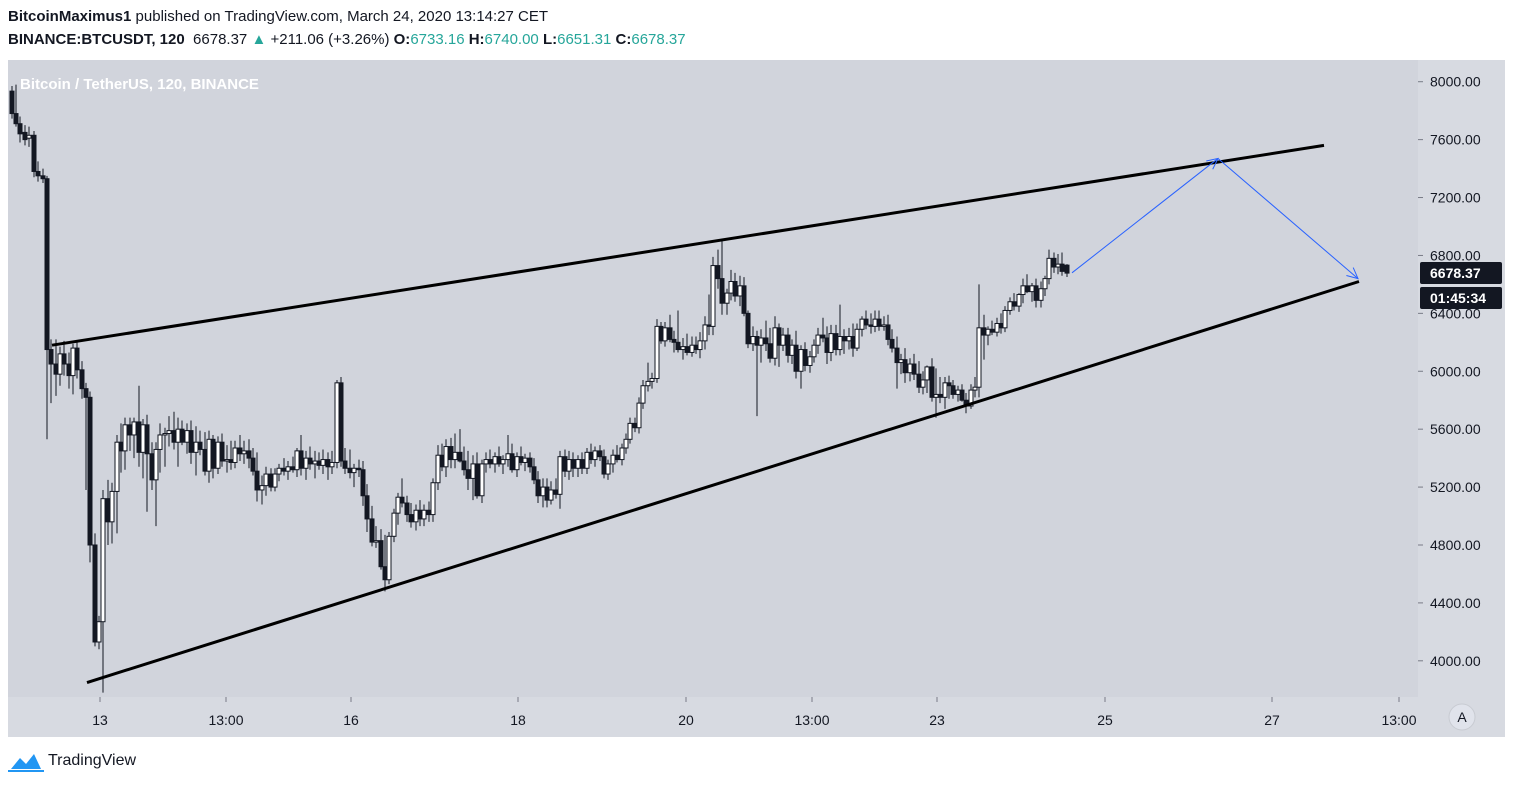 This screenshot has width=1515, height=791. What do you see at coordinates (92, 760) in the screenshot?
I see `tradingview-brand: TradingView` at bounding box center [92, 760].